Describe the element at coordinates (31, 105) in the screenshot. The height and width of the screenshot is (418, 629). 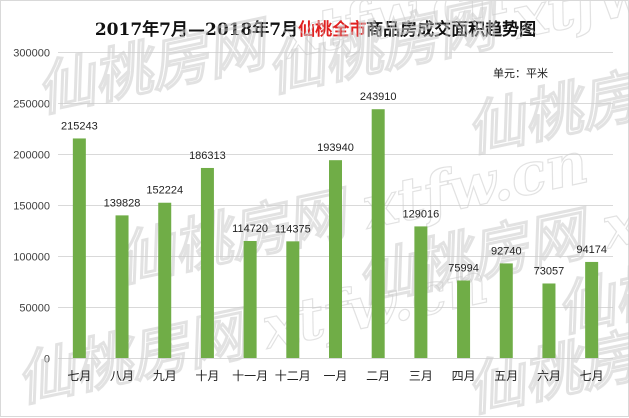
I see `y-tick-label: 250000` at that location.